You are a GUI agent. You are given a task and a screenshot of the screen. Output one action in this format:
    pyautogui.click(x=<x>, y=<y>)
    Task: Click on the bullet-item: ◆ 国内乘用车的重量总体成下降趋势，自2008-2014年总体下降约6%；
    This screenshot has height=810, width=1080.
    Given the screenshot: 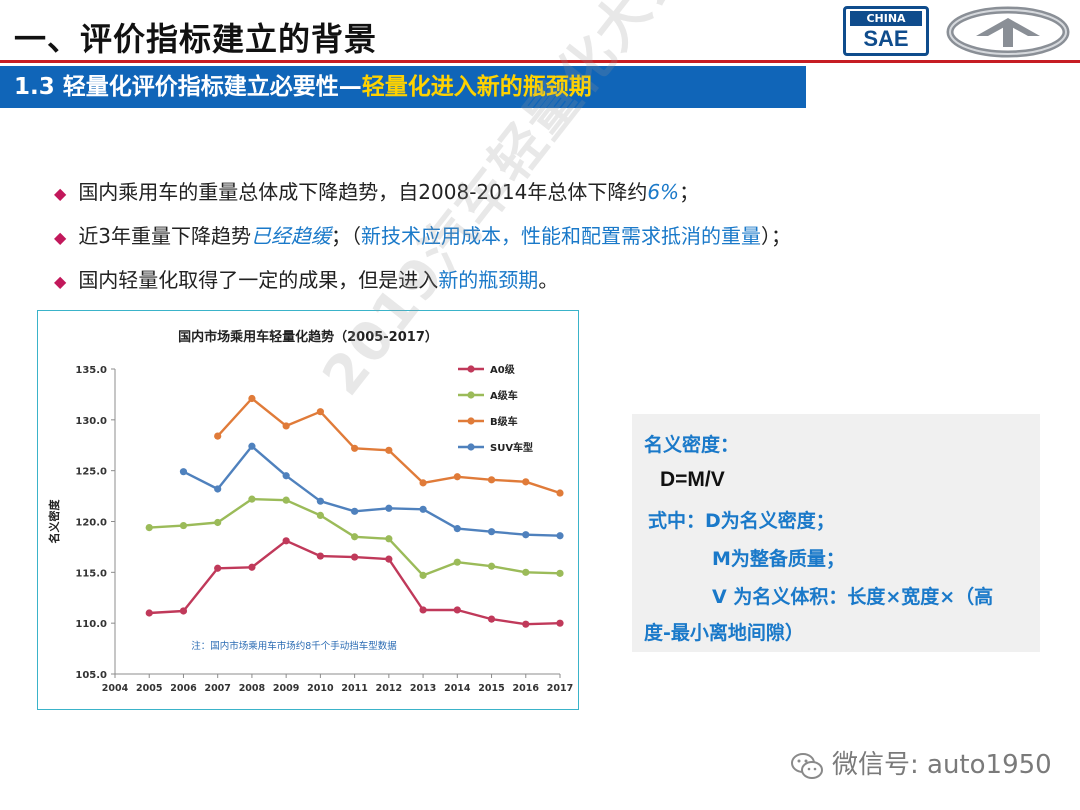 What is the action you would take?
    pyautogui.click(x=422, y=192)
    